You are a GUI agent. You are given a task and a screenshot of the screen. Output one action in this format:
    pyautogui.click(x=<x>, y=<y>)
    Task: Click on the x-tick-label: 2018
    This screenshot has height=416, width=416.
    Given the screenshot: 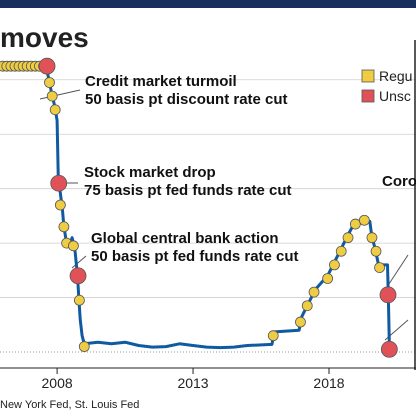 What is the action you would take?
    pyautogui.click(x=328, y=383)
    